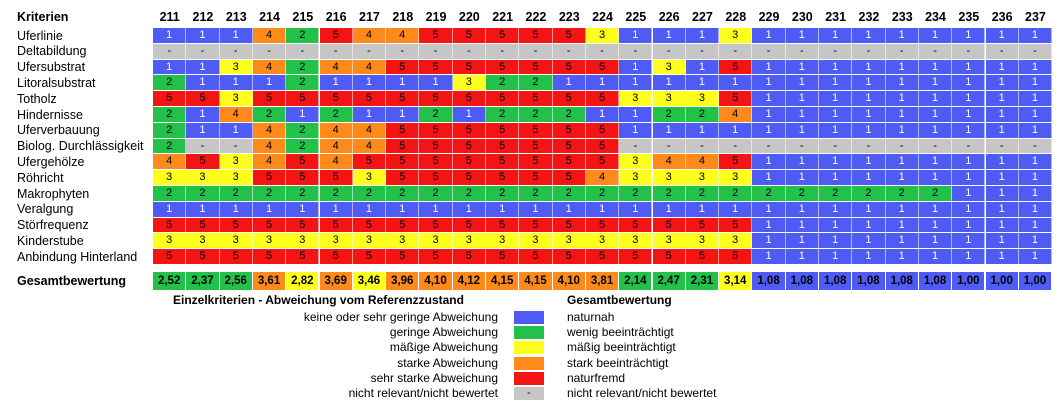  What do you see at coordinates (836, 281) in the screenshot?
I see `total-cell: 1,08` at bounding box center [836, 281].